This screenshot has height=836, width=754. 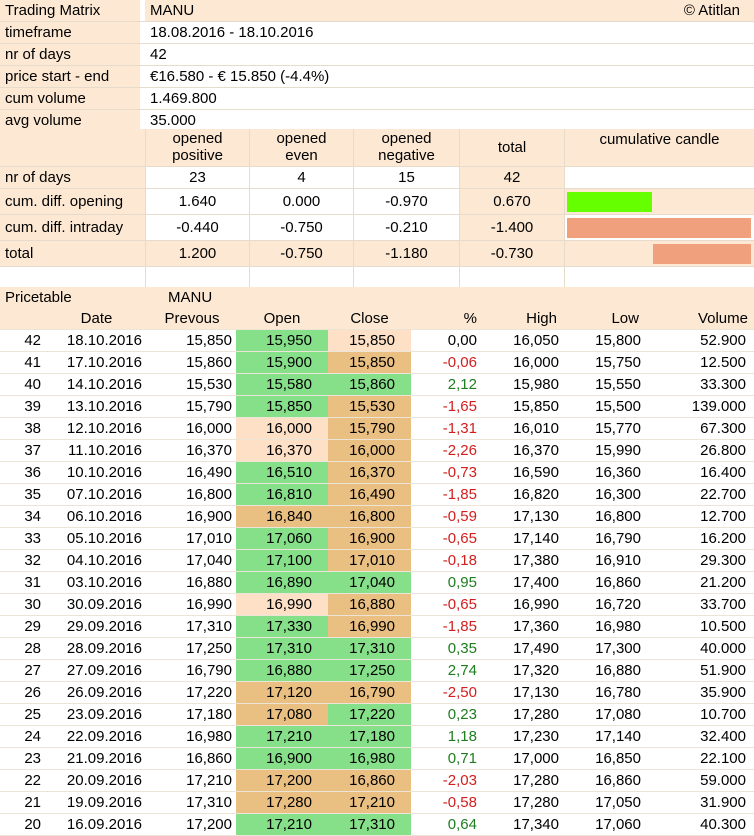 What do you see at coordinates (702, 254) in the screenshot?
I see `candle-bar-total` at bounding box center [702, 254].